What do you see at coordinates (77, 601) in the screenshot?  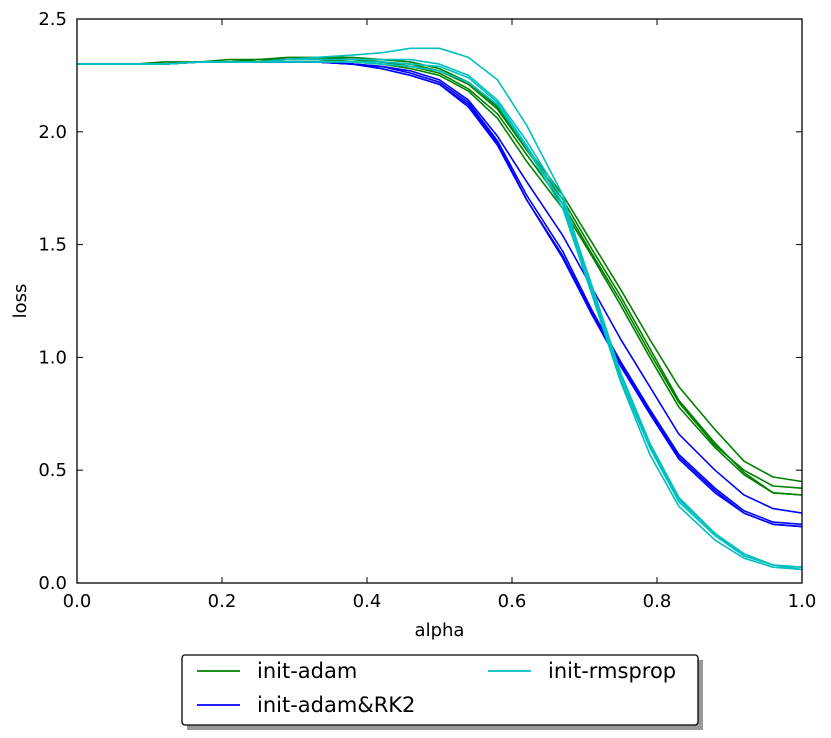 I see `x-tick-label: 0.0` at bounding box center [77, 601].